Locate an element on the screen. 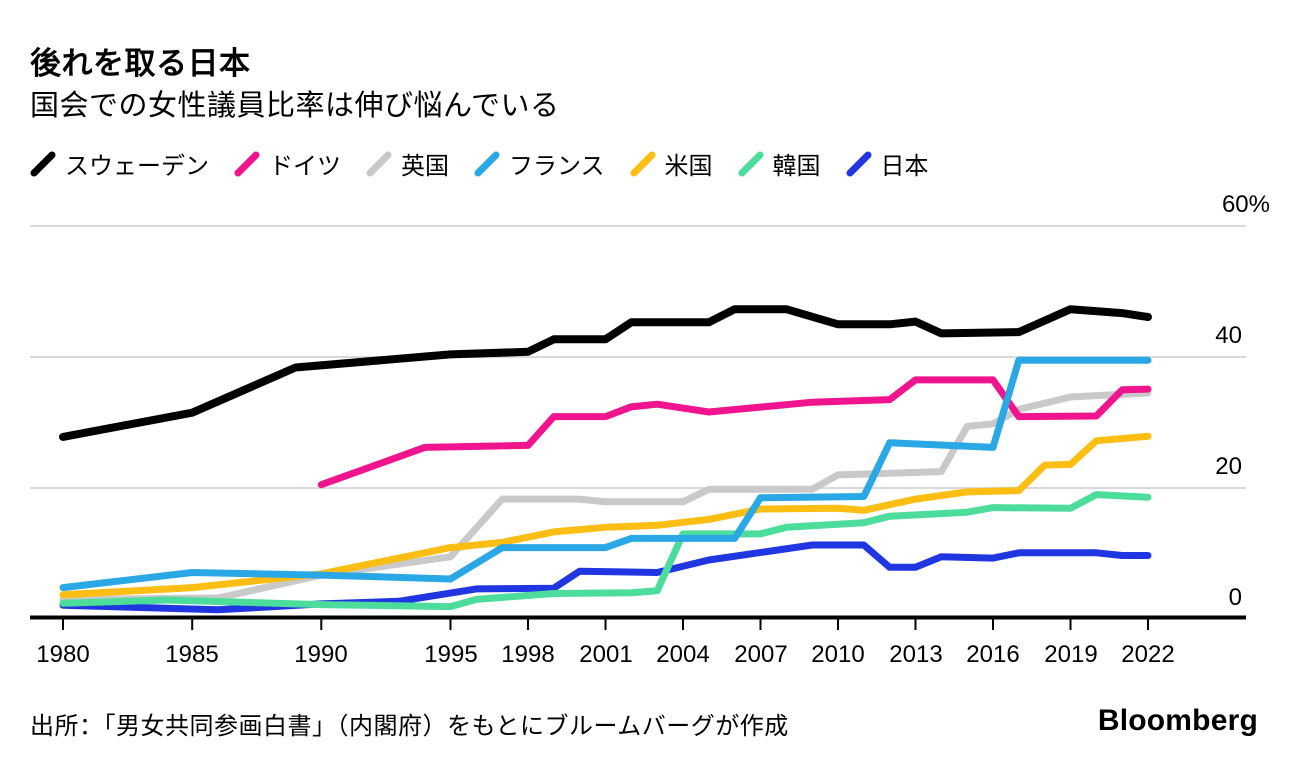 Image resolution: width=1296 pixels, height=770 pixels. x-axis-label-1998: 1998 is located at coordinates (528, 654).